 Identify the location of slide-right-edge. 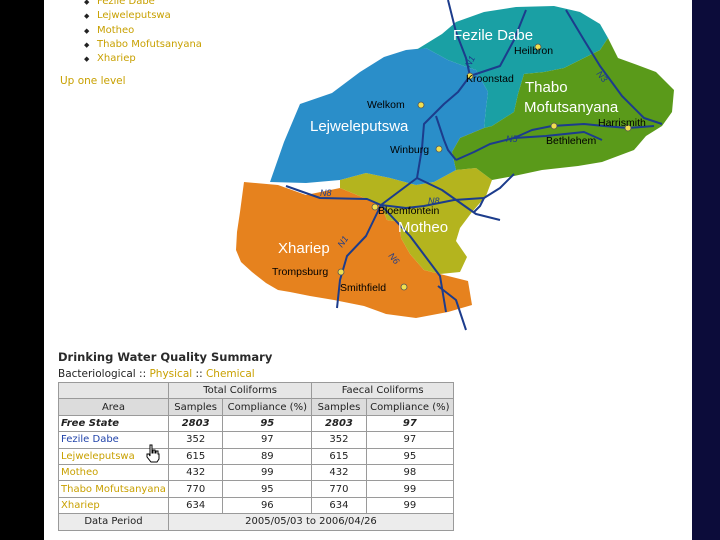
(706, 270).